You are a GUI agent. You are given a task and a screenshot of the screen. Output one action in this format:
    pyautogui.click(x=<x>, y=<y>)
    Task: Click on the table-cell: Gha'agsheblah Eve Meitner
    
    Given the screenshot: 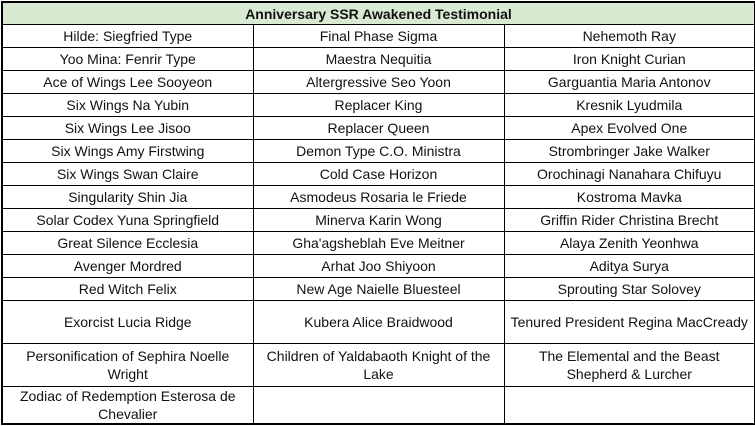 What is the action you would take?
    pyautogui.click(x=378, y=243)
    